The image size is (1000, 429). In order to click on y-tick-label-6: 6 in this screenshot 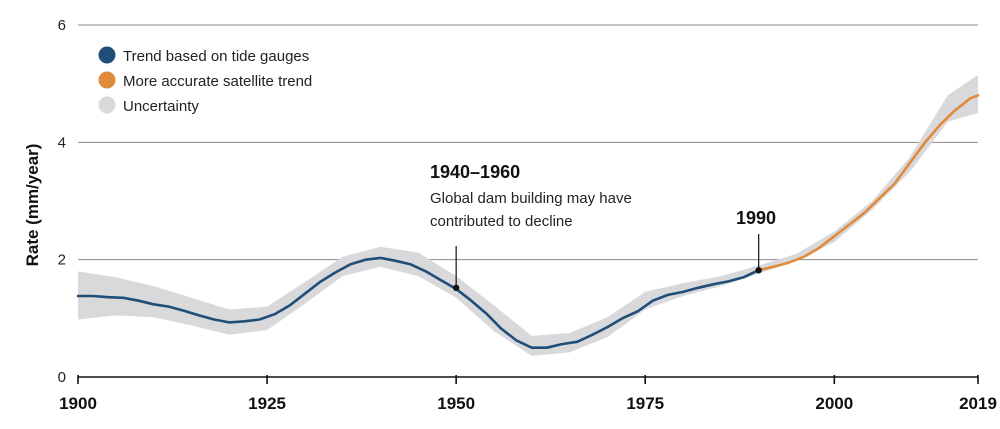, I will do `click(62, 25)`.